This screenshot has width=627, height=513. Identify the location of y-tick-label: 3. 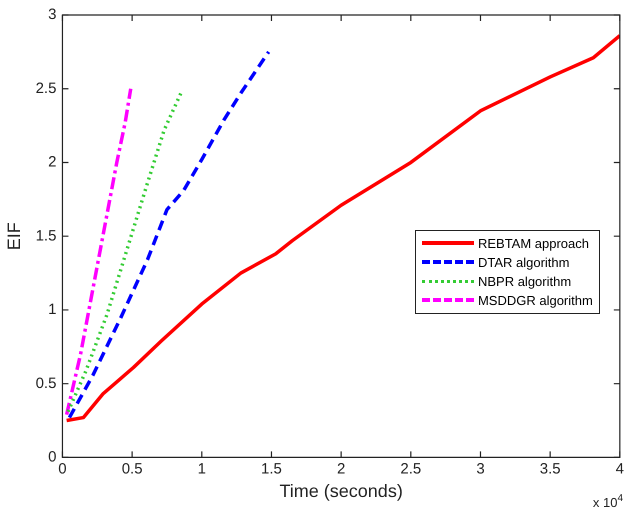
(52, 15).